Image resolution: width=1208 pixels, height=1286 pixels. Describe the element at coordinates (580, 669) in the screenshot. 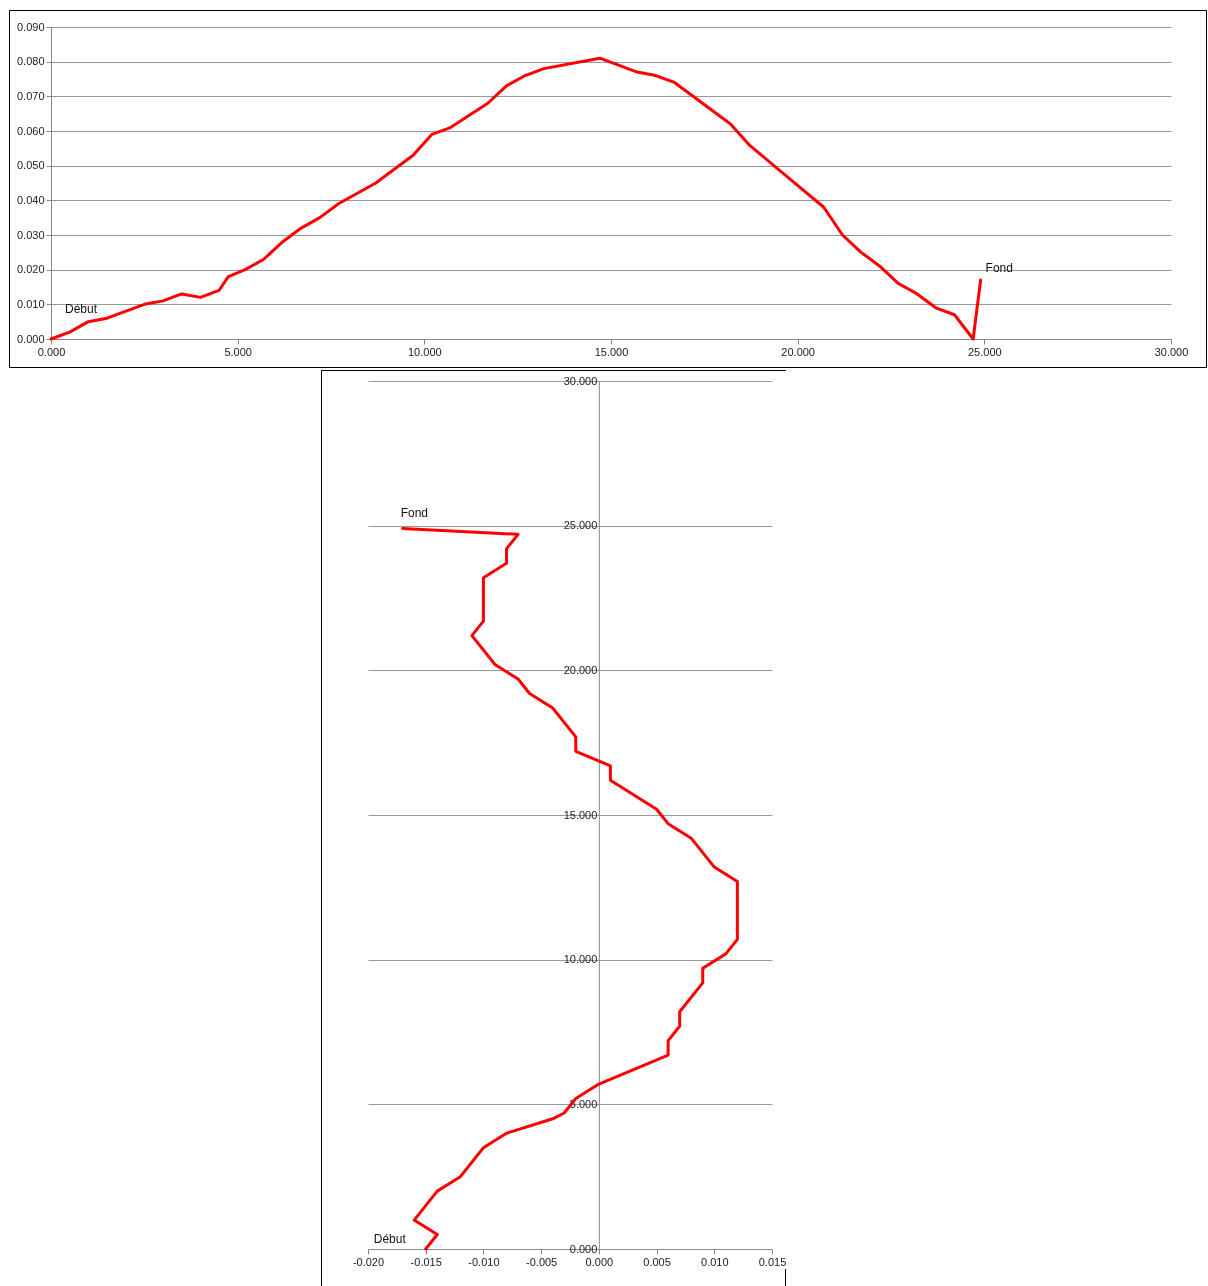

I see `y-tick-label: 20.000` at that location.